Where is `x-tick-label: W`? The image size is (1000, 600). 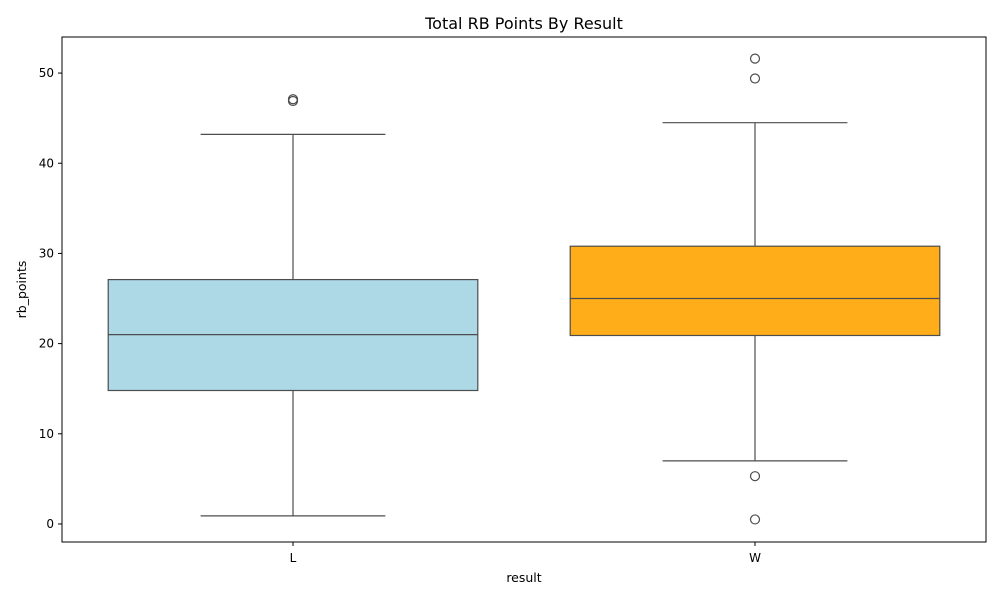
x-tick-label: W is located at coordinates (755, 558).